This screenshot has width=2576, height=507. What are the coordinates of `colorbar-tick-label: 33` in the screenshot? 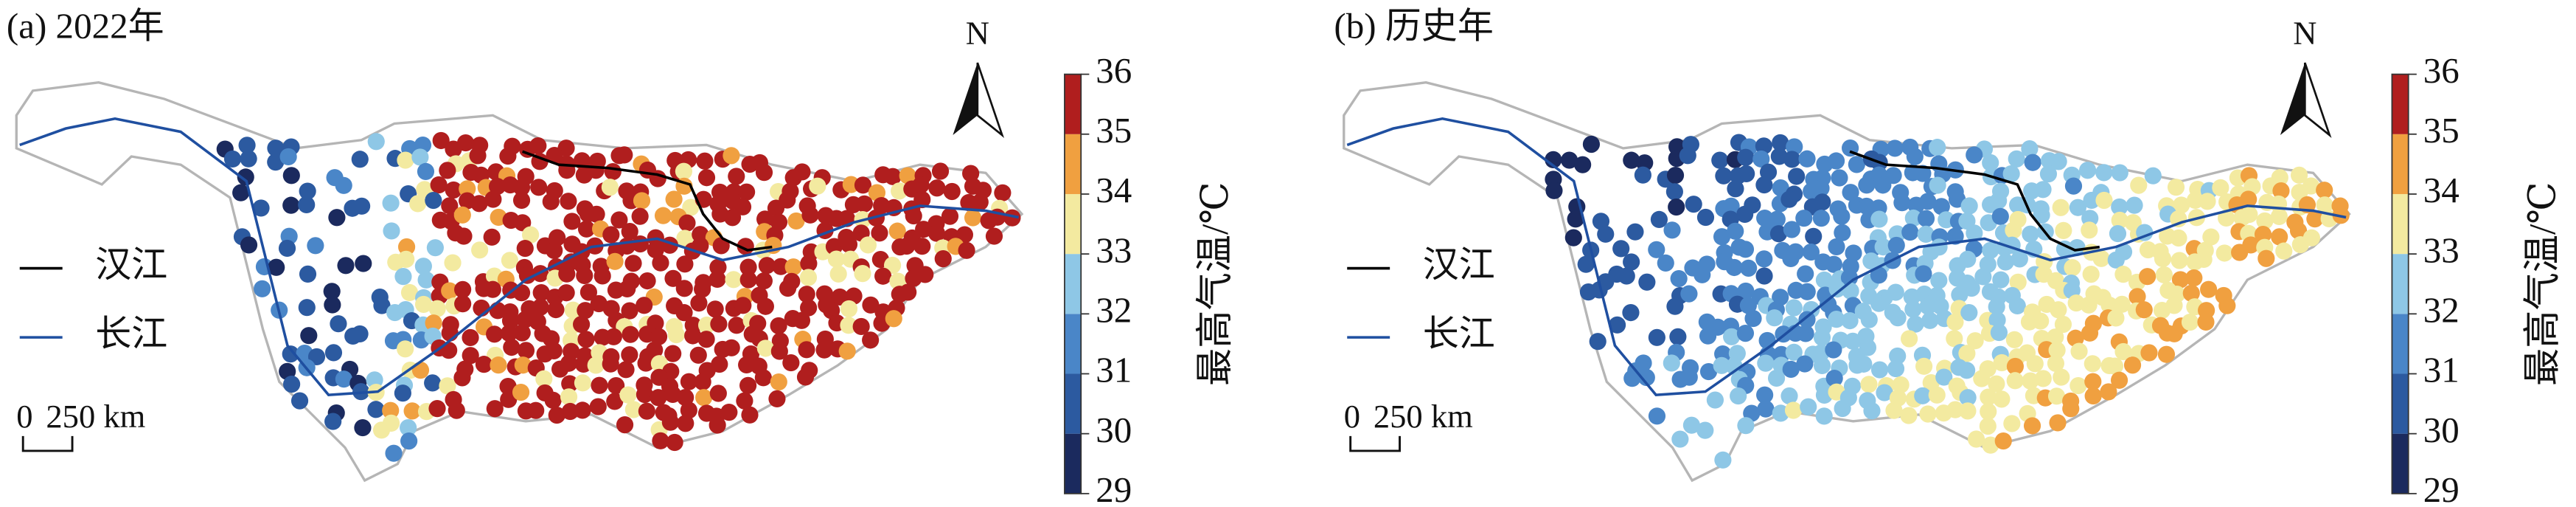 It's located at (1114, 250).